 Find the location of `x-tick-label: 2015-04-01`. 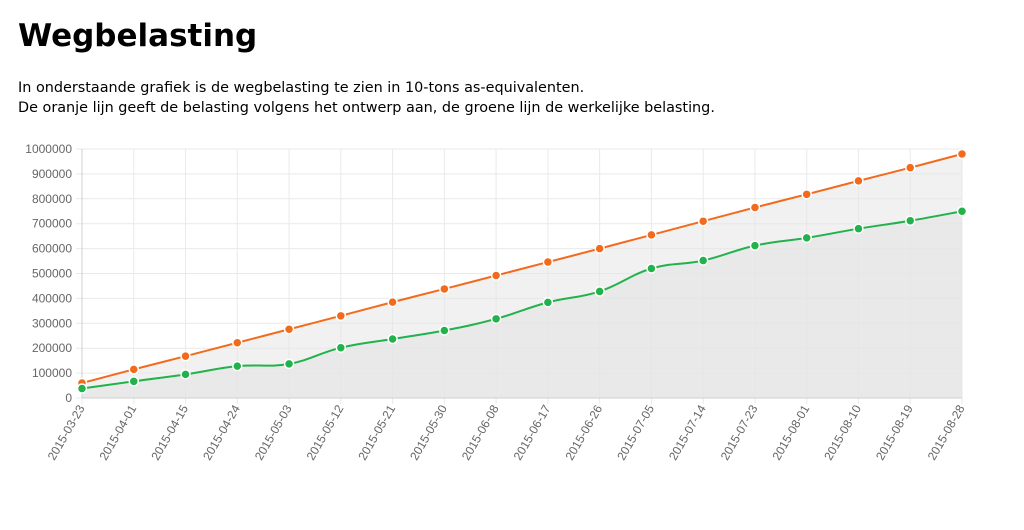

x-tick-label: 2015-04-01 is located at coordinates (118, 432).